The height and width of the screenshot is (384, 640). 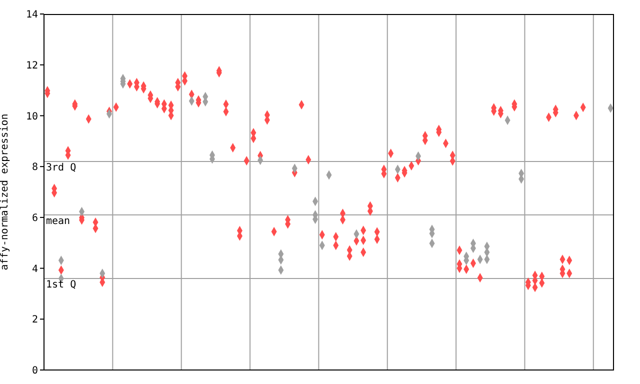 What do you see at coordinates (35, 218) in the screenshot?
I see `y-tick-label: 6` at bounding box center [35, 218].